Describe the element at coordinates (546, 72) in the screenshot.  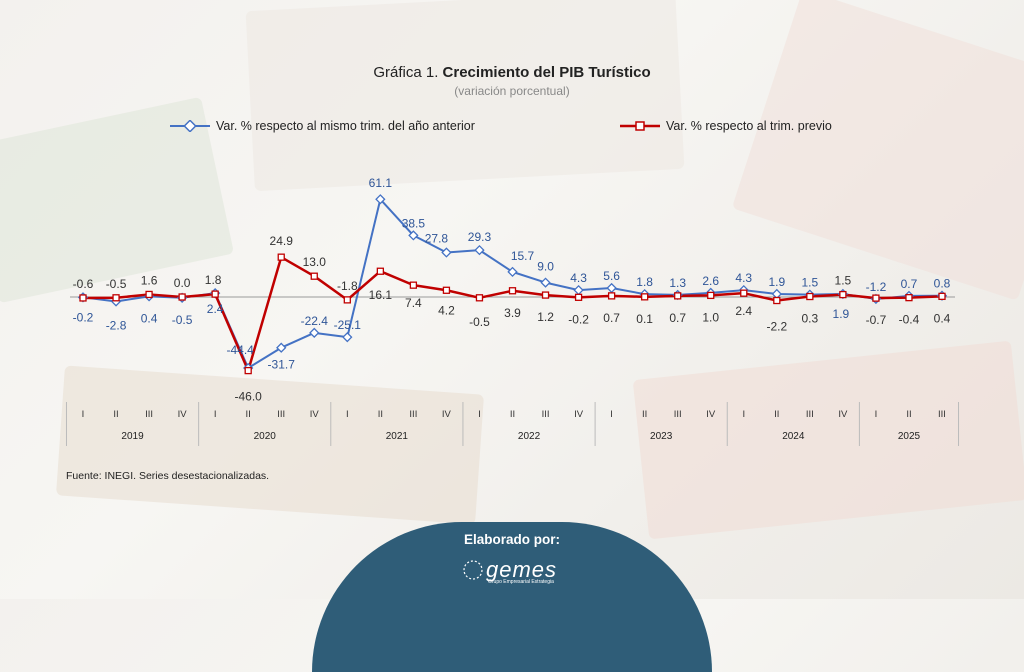
I see `title-main: Crecimiento del PIB Turístico` at that location.